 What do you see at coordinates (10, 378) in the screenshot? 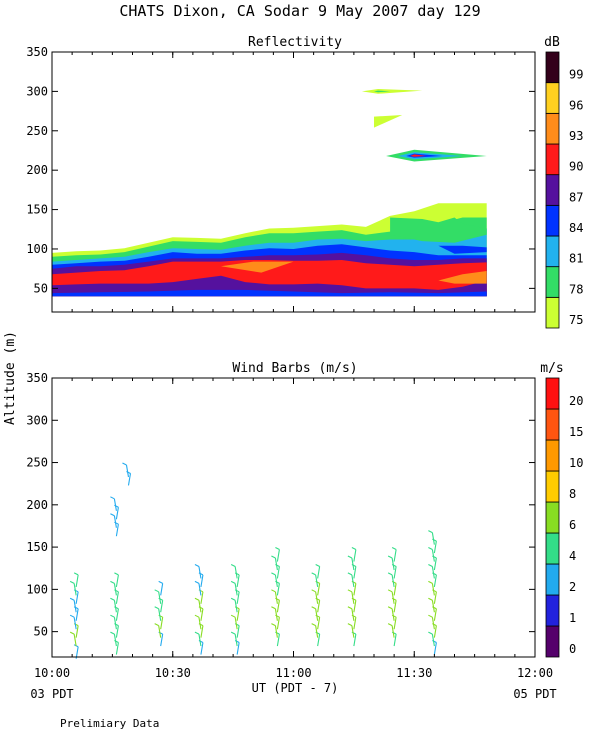
I see `y-axis-label: Altitude (m)` at bounding box center [10, 378].